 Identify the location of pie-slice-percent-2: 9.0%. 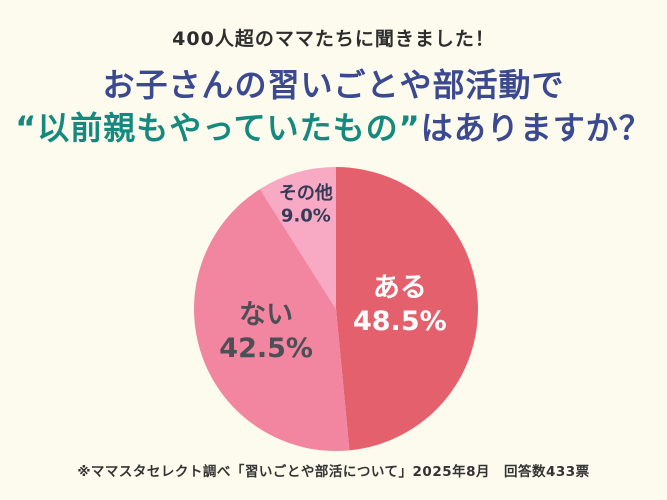
(306, 216).